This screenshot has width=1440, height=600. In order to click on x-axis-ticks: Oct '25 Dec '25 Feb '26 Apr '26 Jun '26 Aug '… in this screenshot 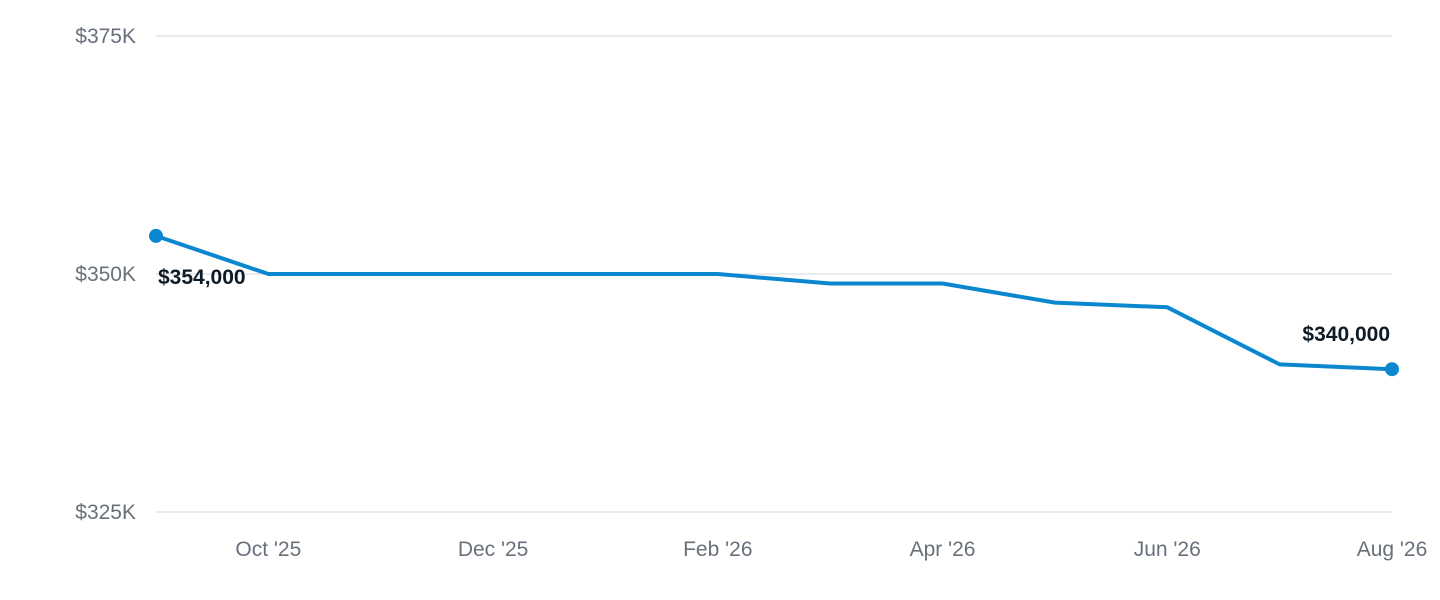, I will do `click(831, 549)`.